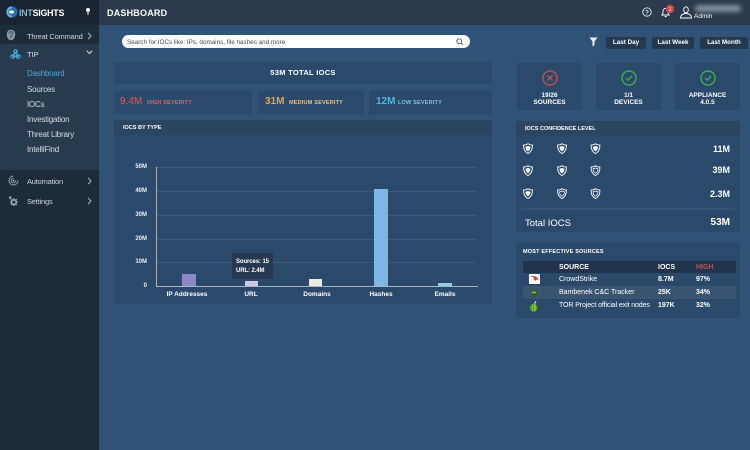  What do you see at coordinates (670, 10) in the screenshot?
I see `svg-text: 1` at bounding box center [670, 10].